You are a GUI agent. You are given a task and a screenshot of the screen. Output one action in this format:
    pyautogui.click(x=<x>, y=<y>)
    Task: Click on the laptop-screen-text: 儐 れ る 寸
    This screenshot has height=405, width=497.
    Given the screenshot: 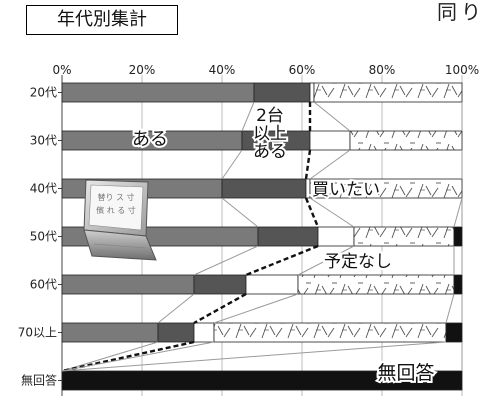 What is the action you would take?
    pyautogui.click(x=116, y=210)
    